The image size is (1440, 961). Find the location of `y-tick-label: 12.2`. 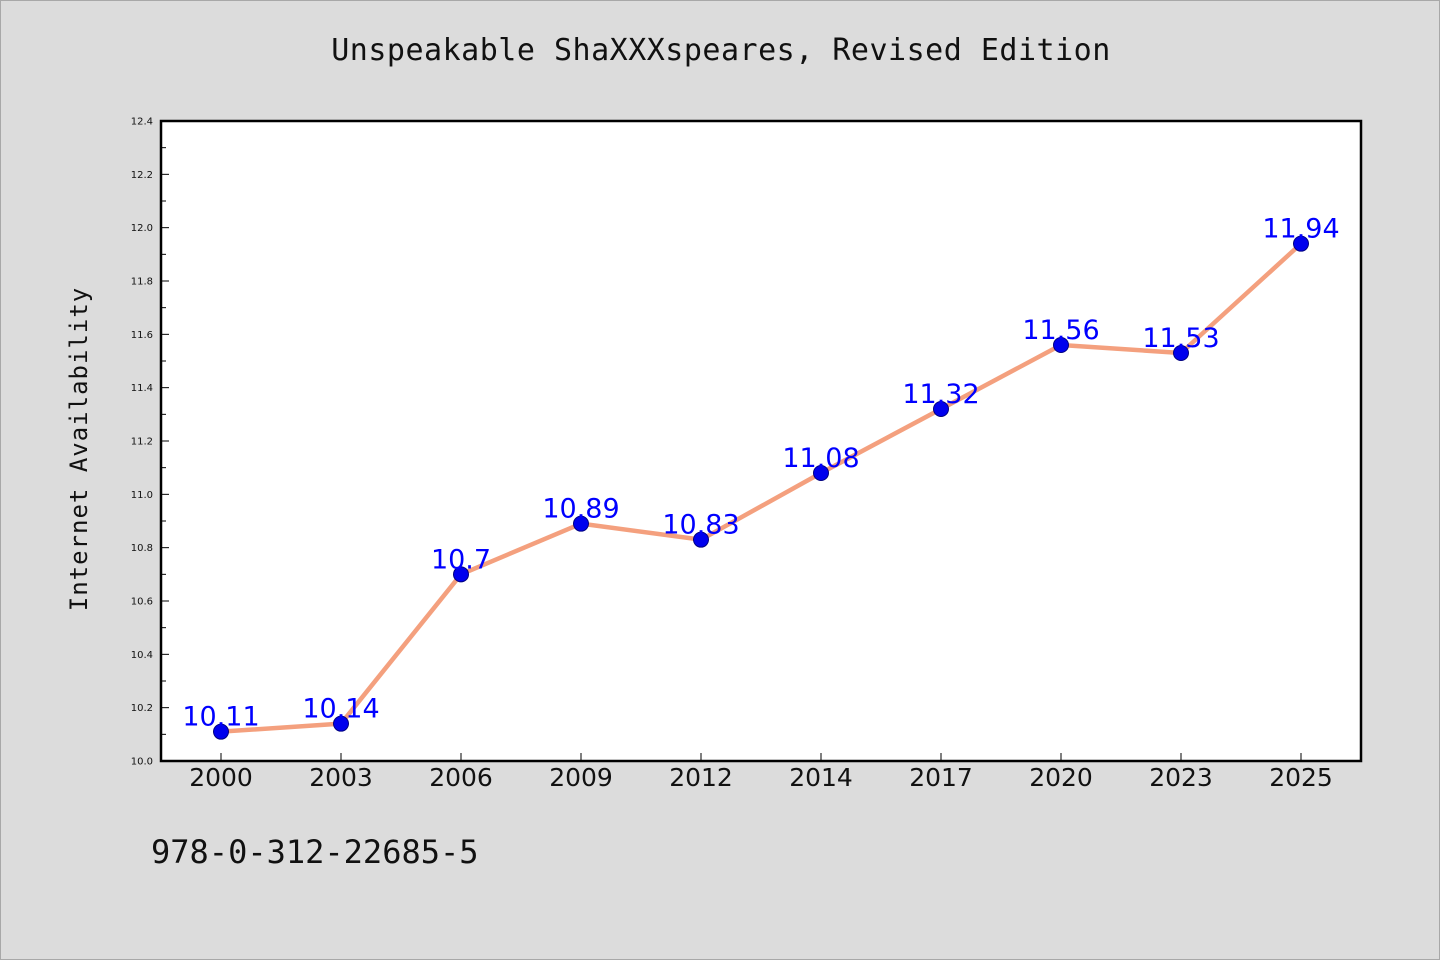

y-tick-label: 12.2 is located at coordinates (142, 175).